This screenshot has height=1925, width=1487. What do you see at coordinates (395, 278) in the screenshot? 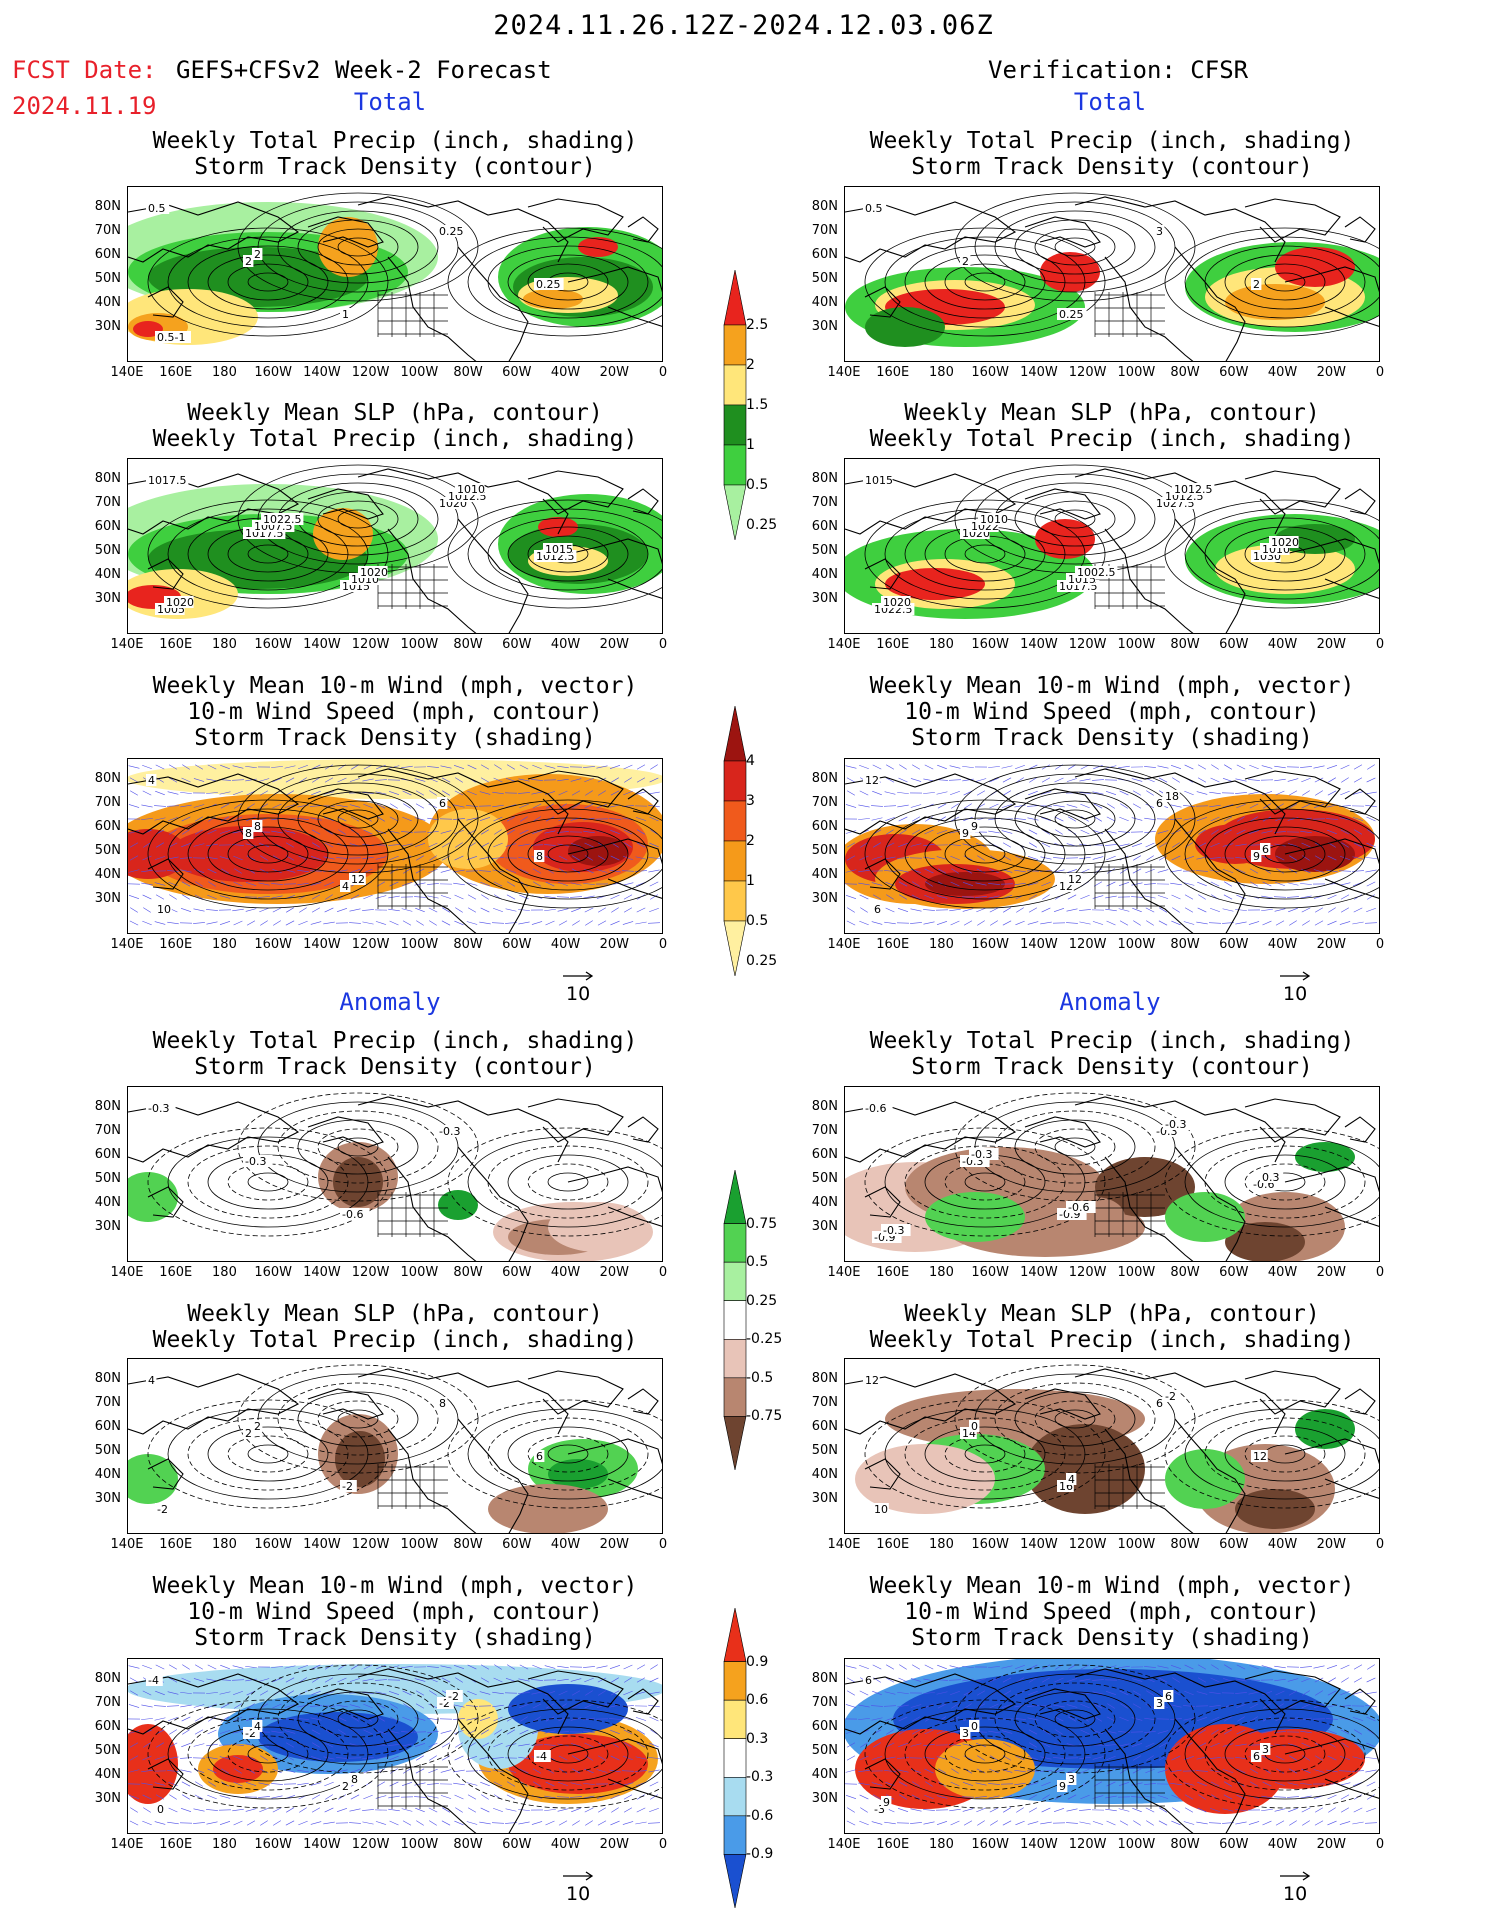
I see `coastlines-p1l` at bounding box center [395, 278].